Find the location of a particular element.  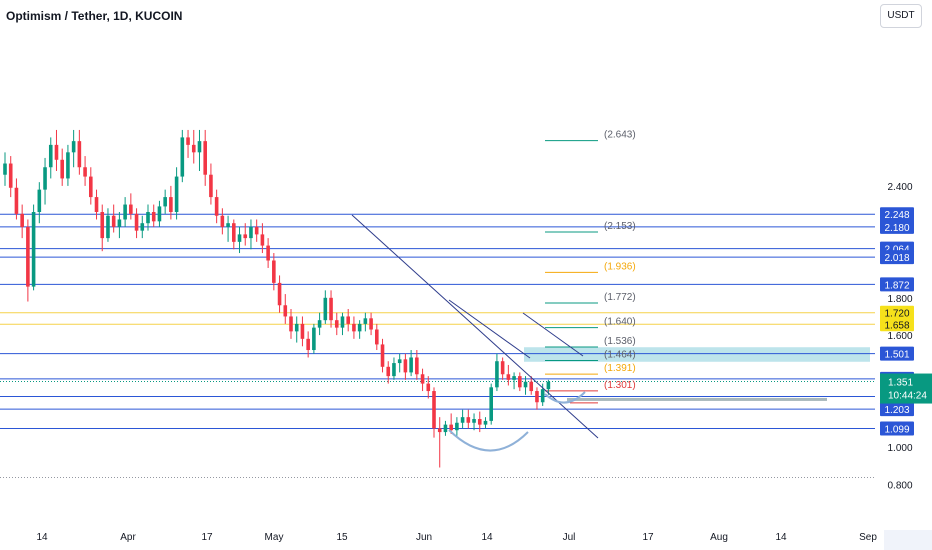

svg-text: 1.099 is located at coordinates (896, 430).